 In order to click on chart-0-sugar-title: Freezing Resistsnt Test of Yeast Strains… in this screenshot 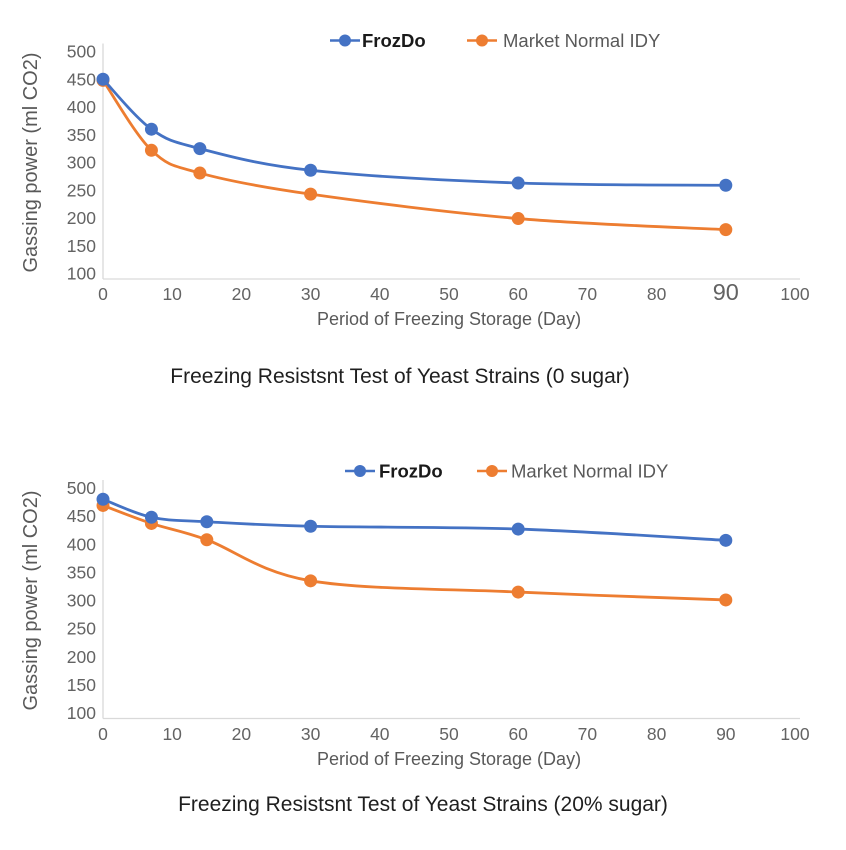, I will do `click(400, 376)`.